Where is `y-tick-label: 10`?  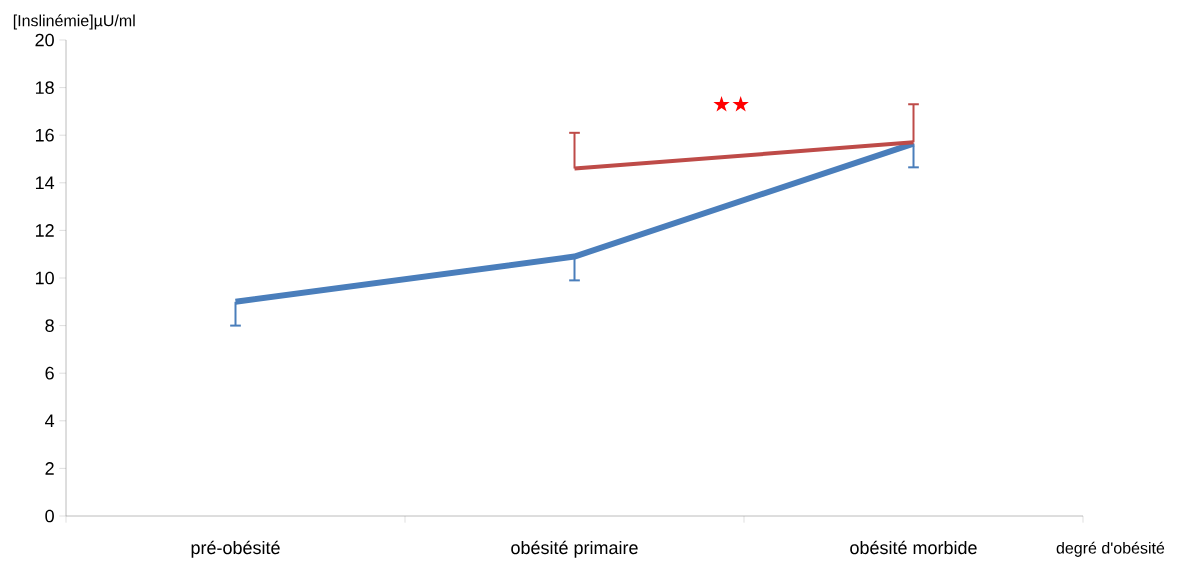 y-tick-label: 10 is located at coordinates (44, 278).